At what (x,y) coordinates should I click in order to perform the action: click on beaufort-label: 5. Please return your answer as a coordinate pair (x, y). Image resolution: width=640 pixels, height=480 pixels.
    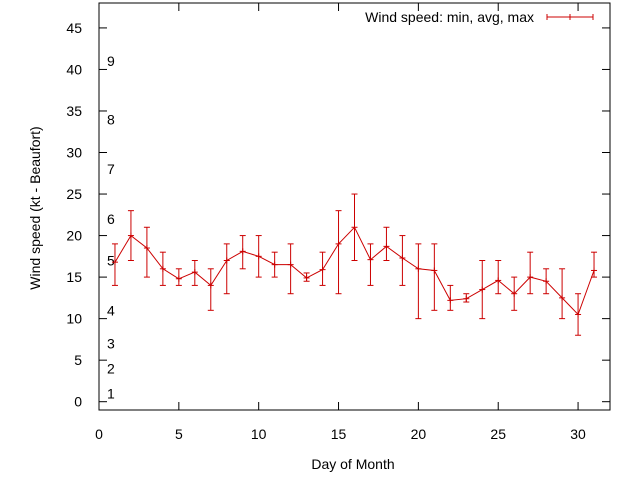
    Looking at the image, I should click on (111, 260).